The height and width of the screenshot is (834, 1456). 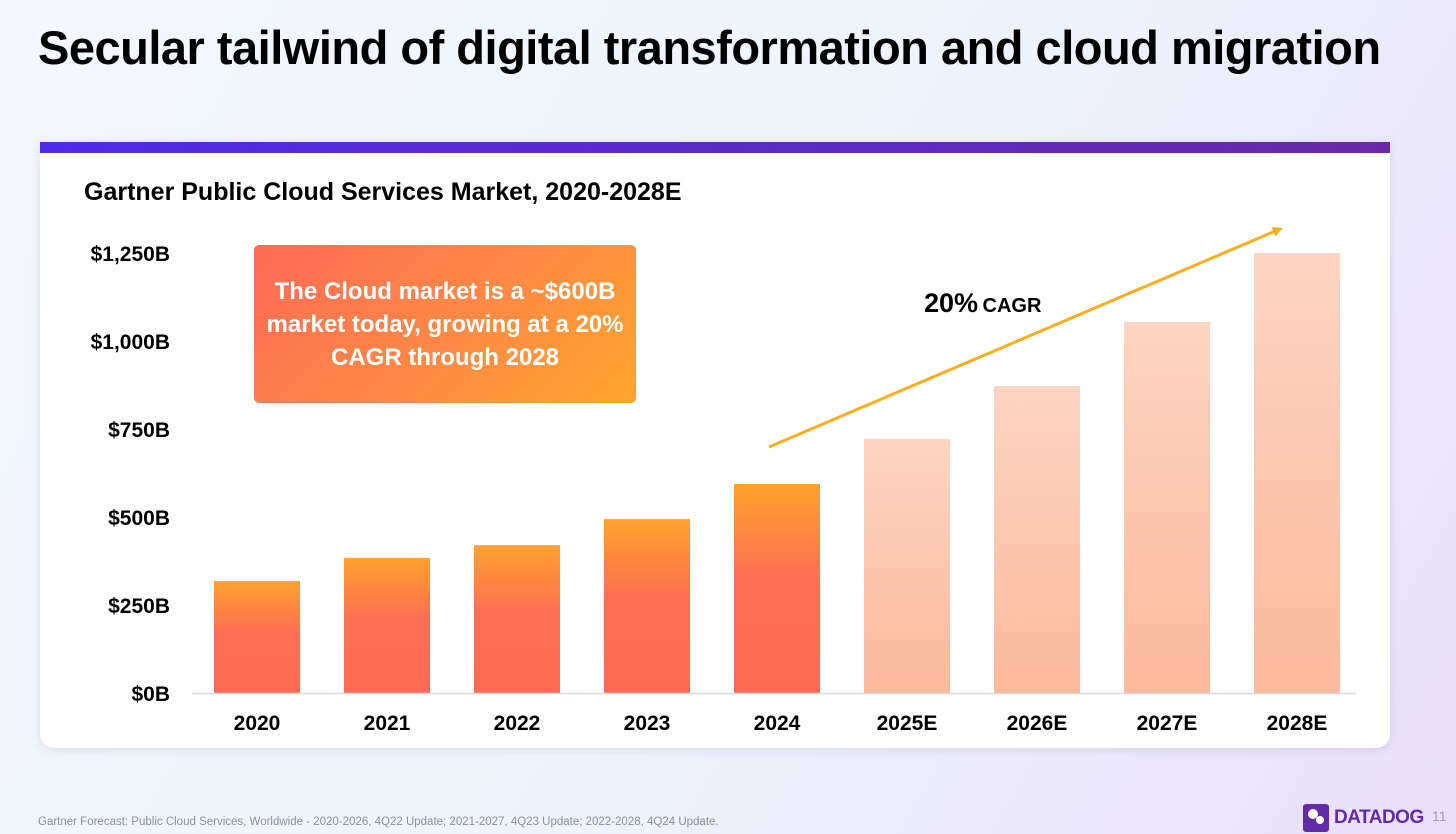 What do you see at coordinates (1297, 473) in the screenshot?
I see `bar-2028E` at bounding box center [1297, 473].